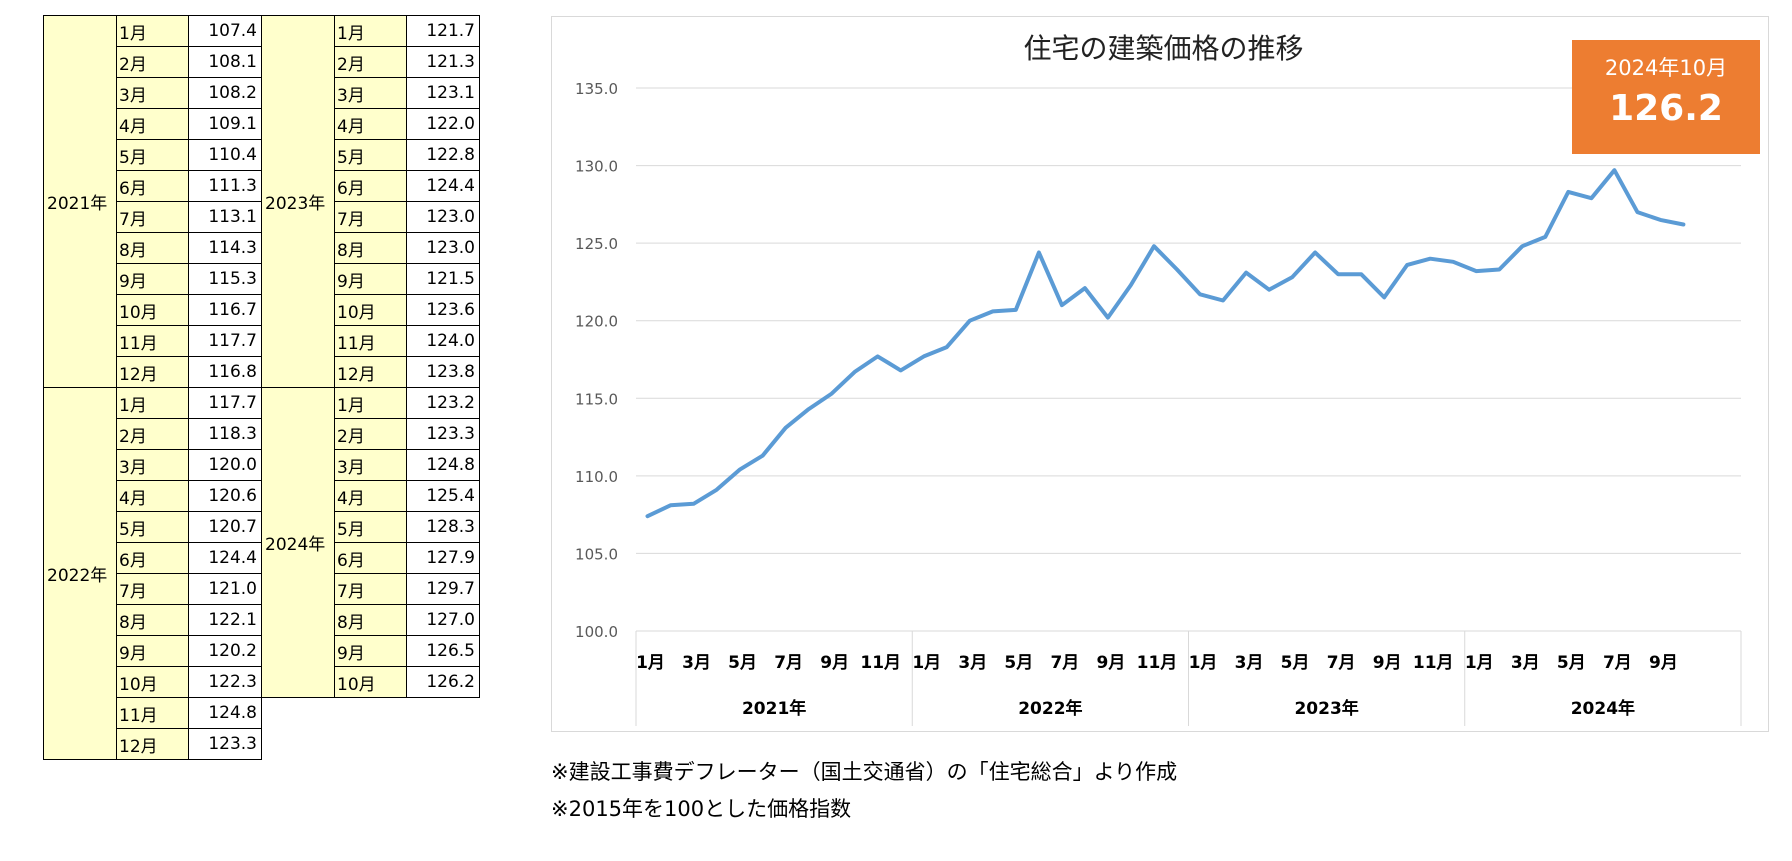 The height and width of the screenshot is (861, 1792). Describe the element at coordinates (443, 372) in the screenshot. I see `value-cell: 123.8` at that location.